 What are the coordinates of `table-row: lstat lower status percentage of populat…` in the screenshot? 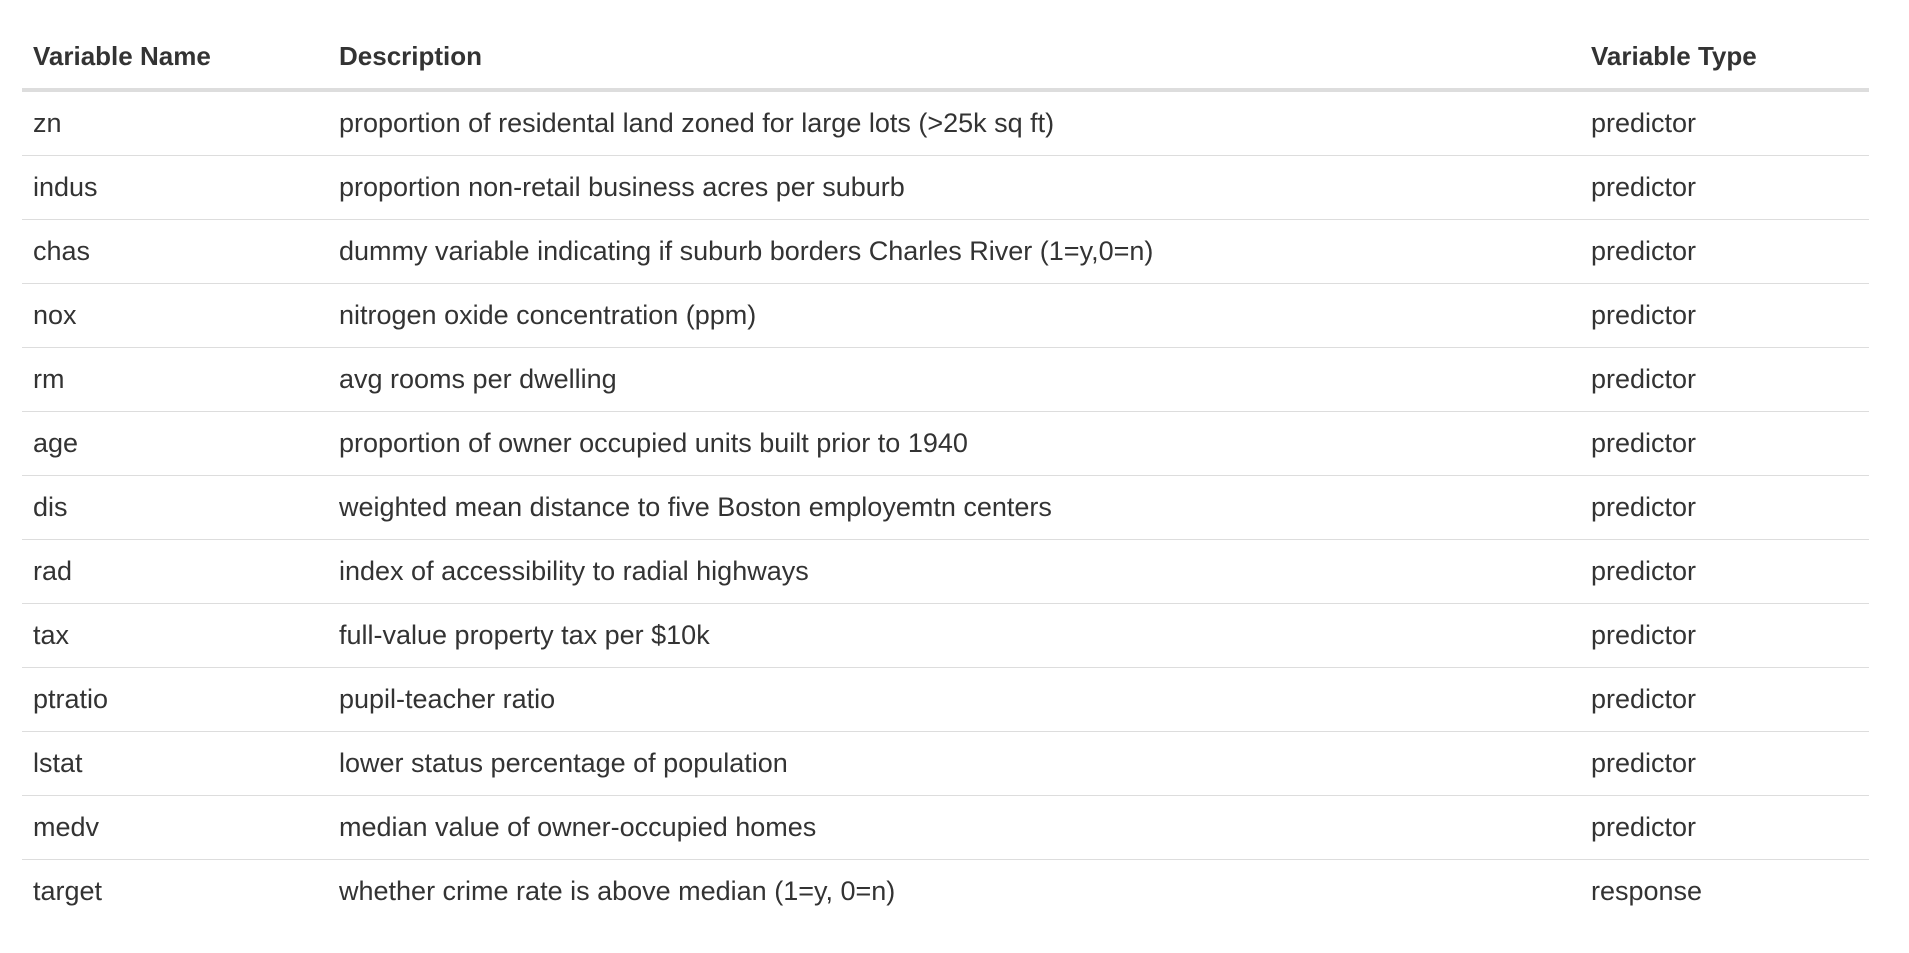 It's located at (945, 763).